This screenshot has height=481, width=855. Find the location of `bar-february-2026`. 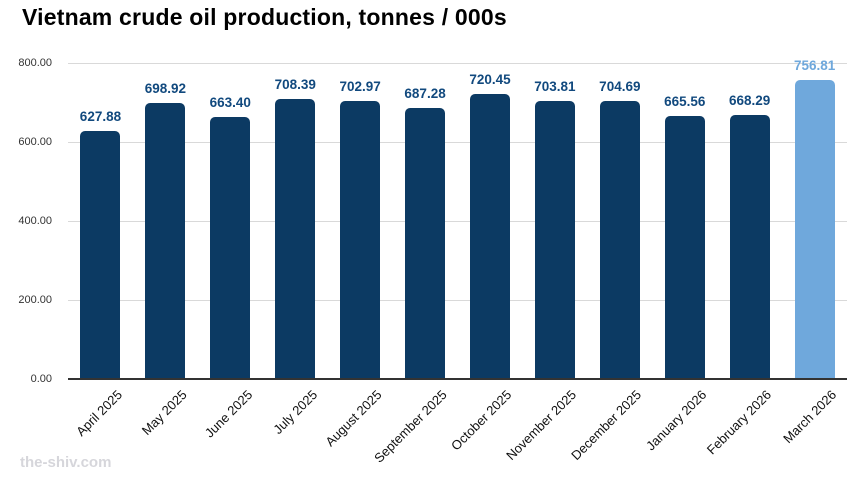

bar-february-2026 is located at coordinates (749, 247).